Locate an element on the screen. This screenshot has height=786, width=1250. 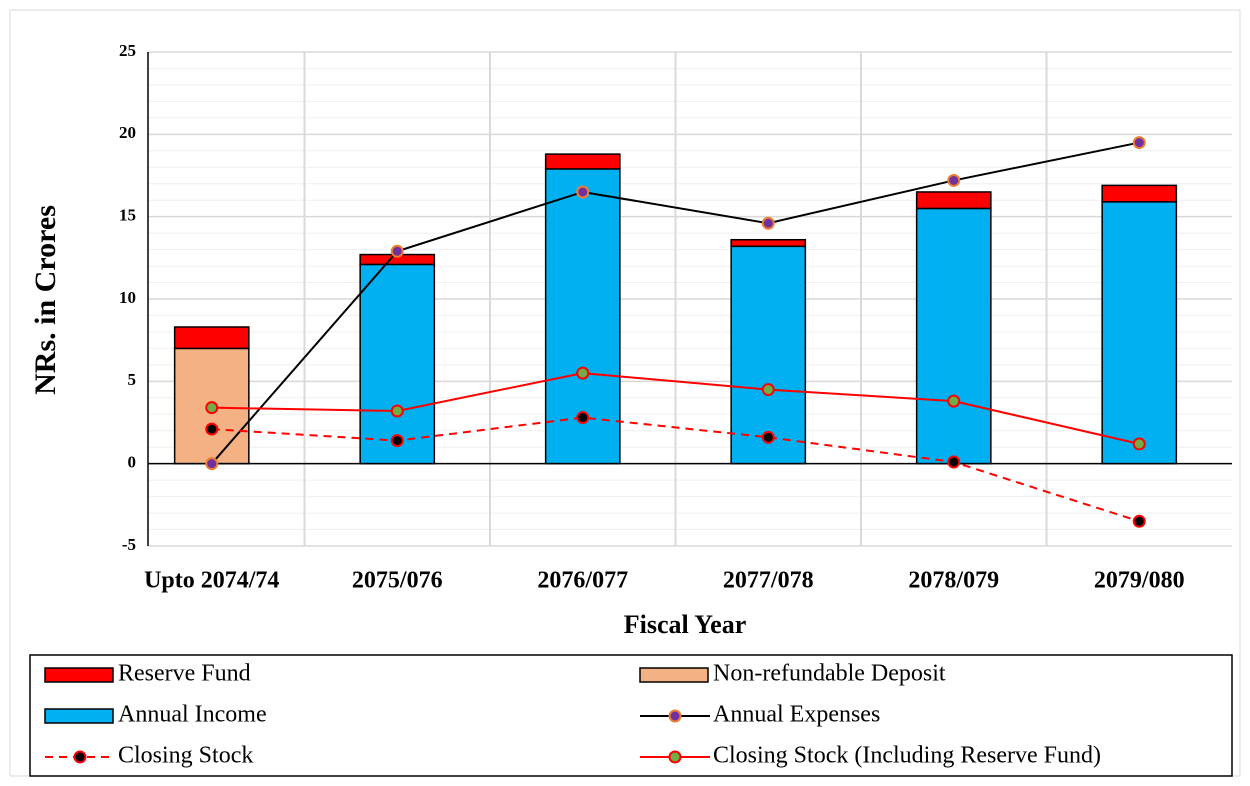
legend-label: Closing Stock is located at coordinates (185, 756).